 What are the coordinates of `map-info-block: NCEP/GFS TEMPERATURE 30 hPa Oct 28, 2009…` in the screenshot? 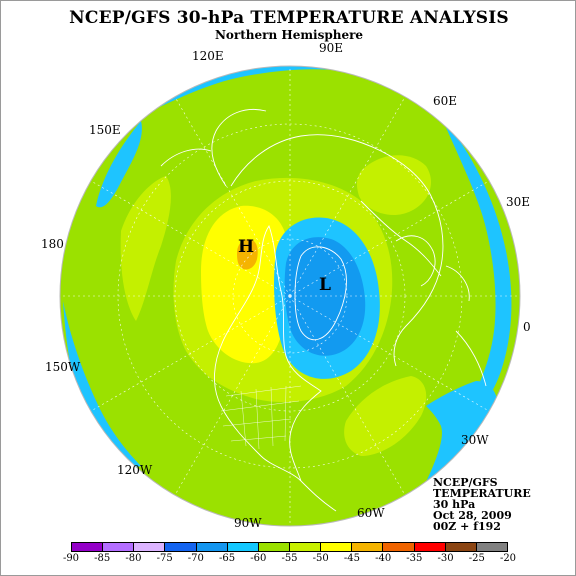 It's located at (482, 504).